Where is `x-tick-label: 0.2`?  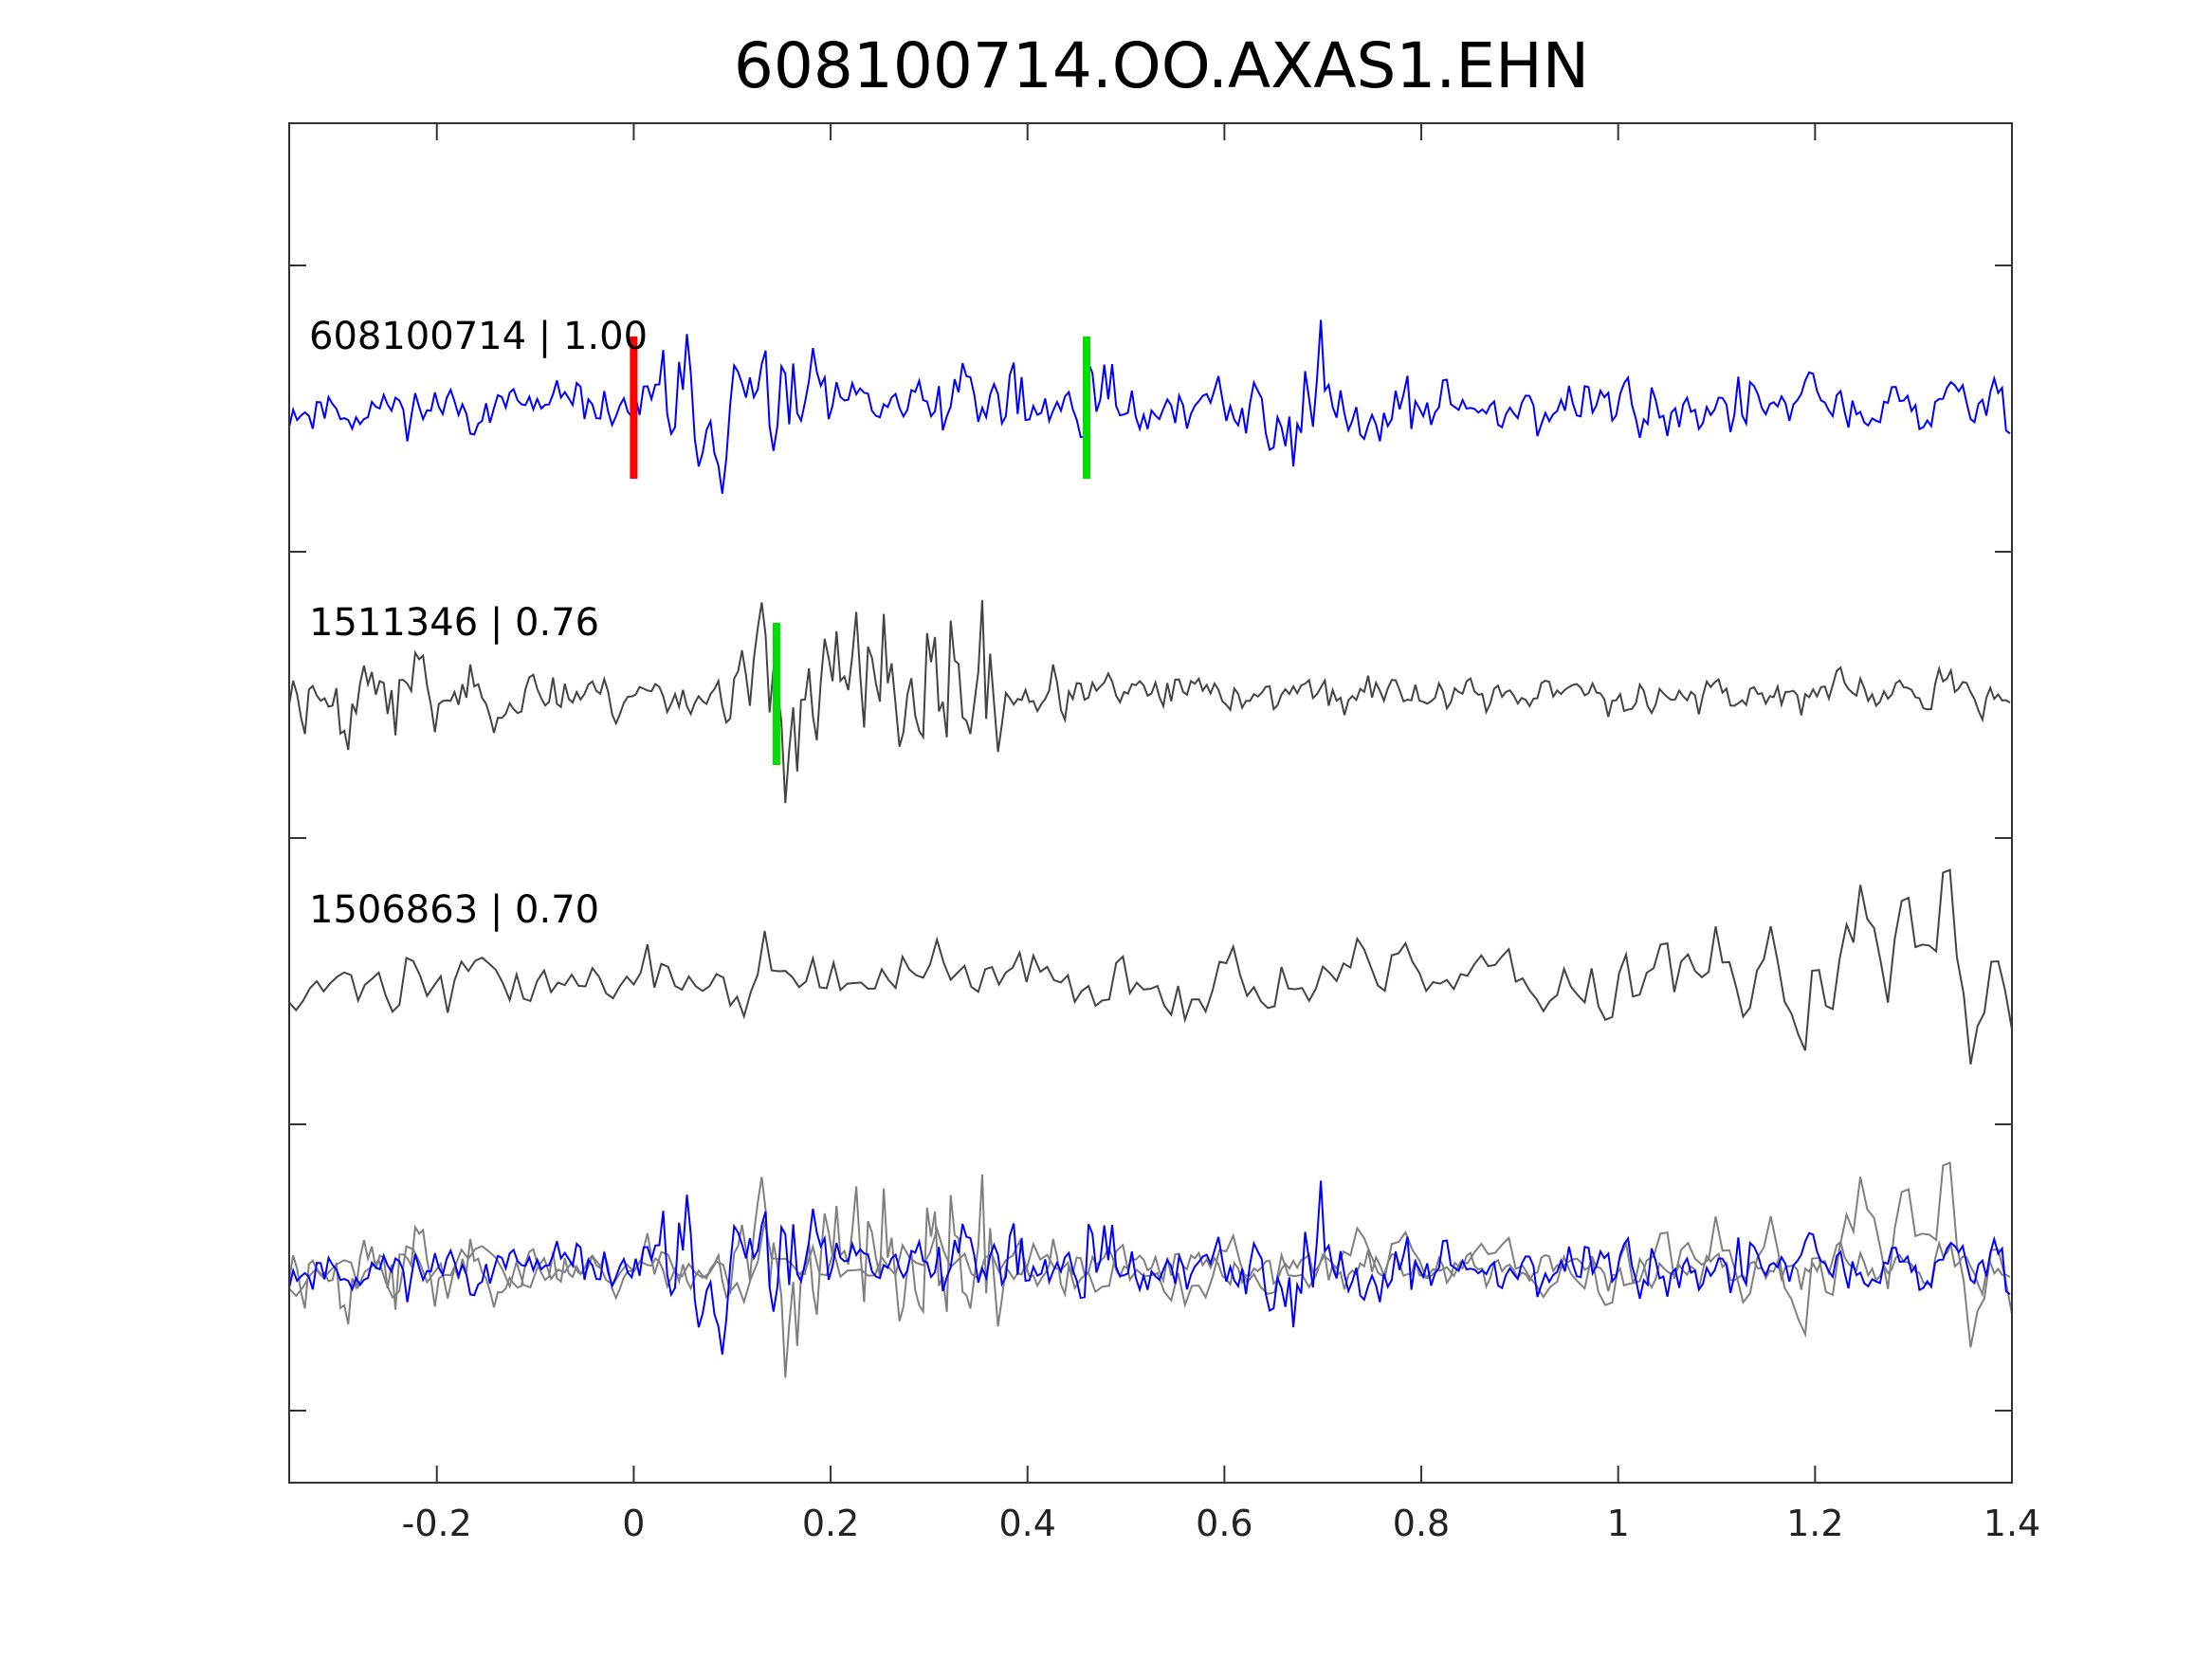 x-tick-label: 0.2 is located at coordinates (830, 1523).